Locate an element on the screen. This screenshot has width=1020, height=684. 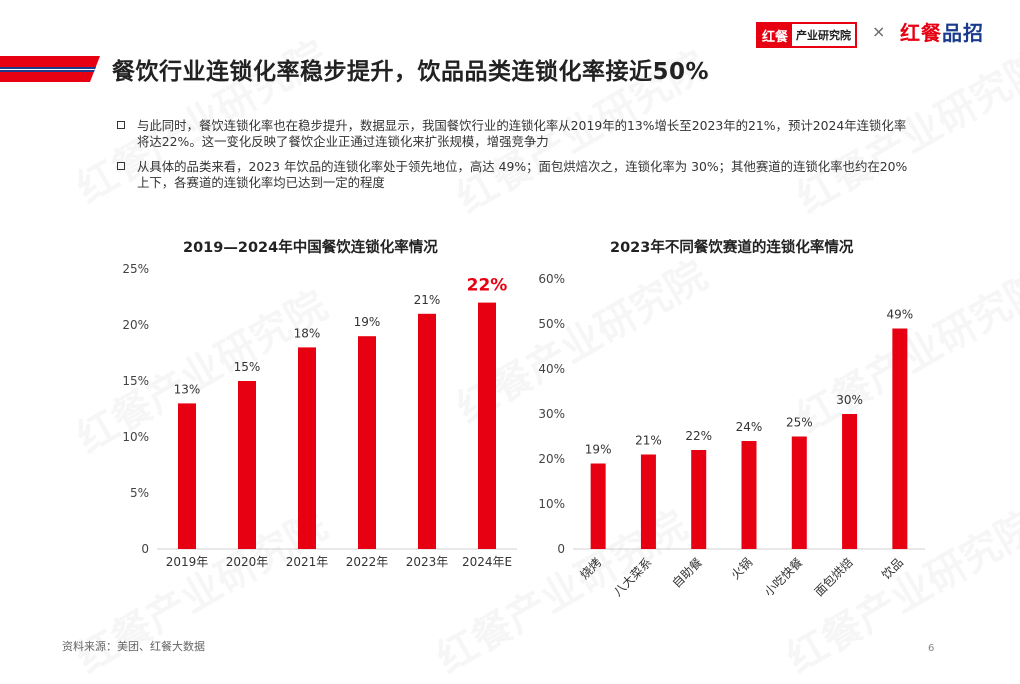
y-tick-label: 30% is located at coordinates (551, 414).